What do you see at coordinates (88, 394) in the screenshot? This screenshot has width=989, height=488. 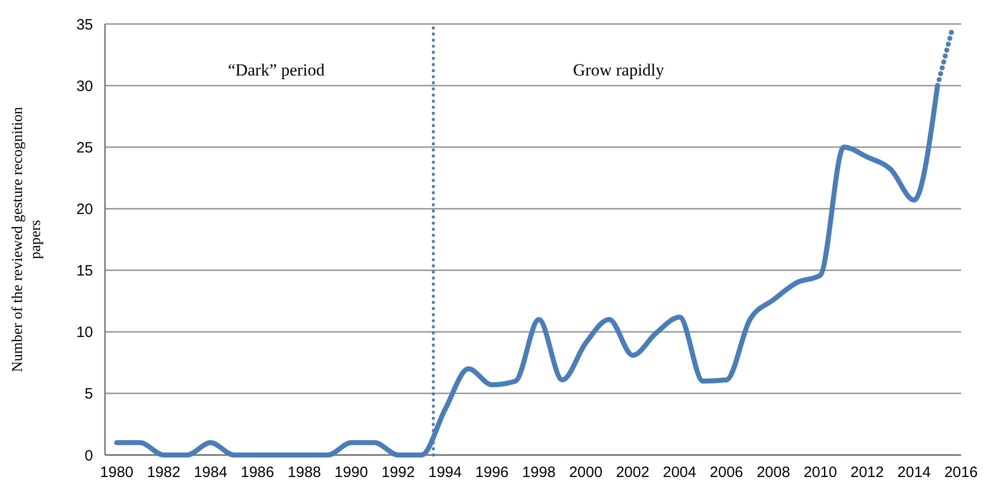 I see `y-tick-label: 5` at bounding box center [88, 394].